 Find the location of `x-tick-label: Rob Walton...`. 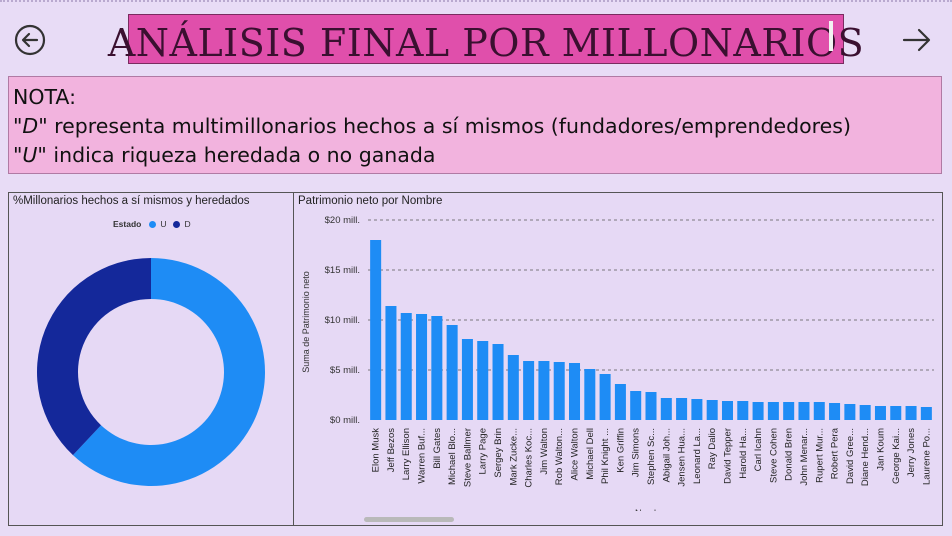

x-tick-label: Rob Walton... is located at coordinates (559, 456).